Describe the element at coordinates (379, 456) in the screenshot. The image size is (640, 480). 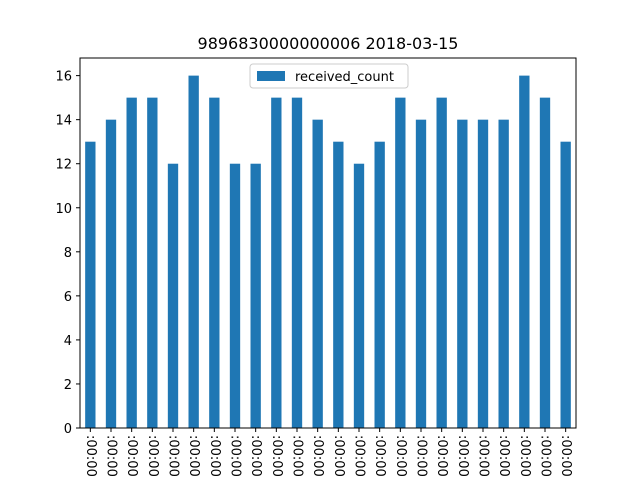
I see `x-tick-label-14: :00:00` at that location.